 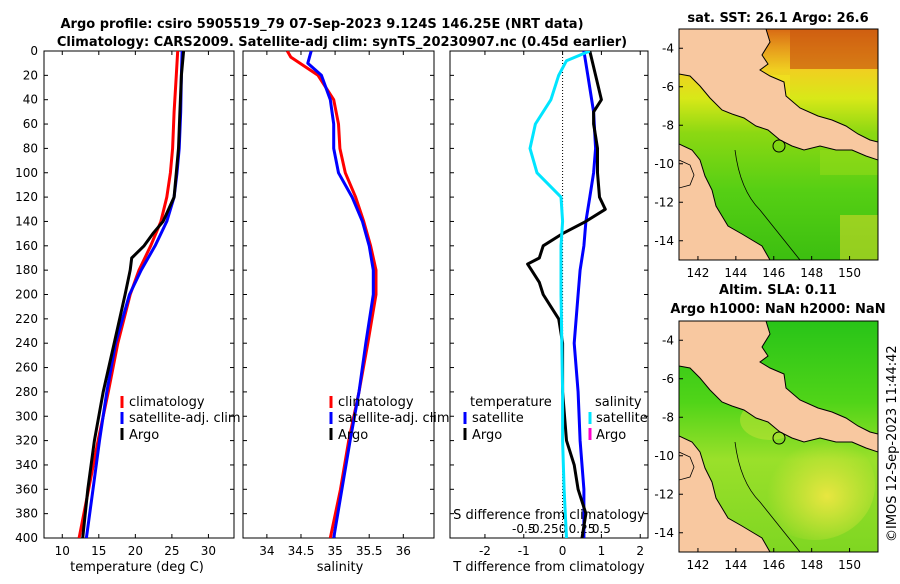 I want to click on series-line-salinity-satellite, so click(x=559, y=294).